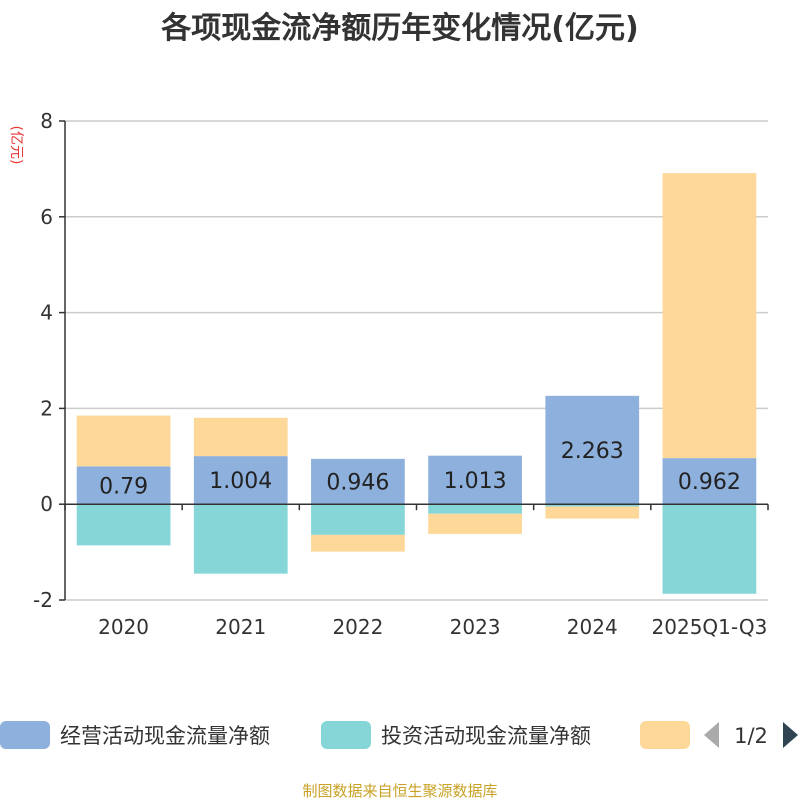 The height and width of the screenshot is (800, 800). I want to click on x-tick-label: 2021, so click(240, 627).